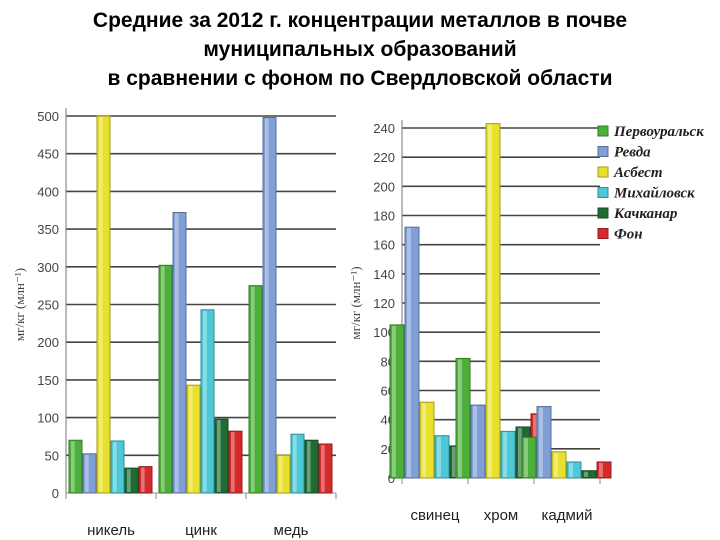  What do you see at coordinates (48, 191) in the screenshot?
I see `y-tick-label: 400` at bounding box center [48, 191].